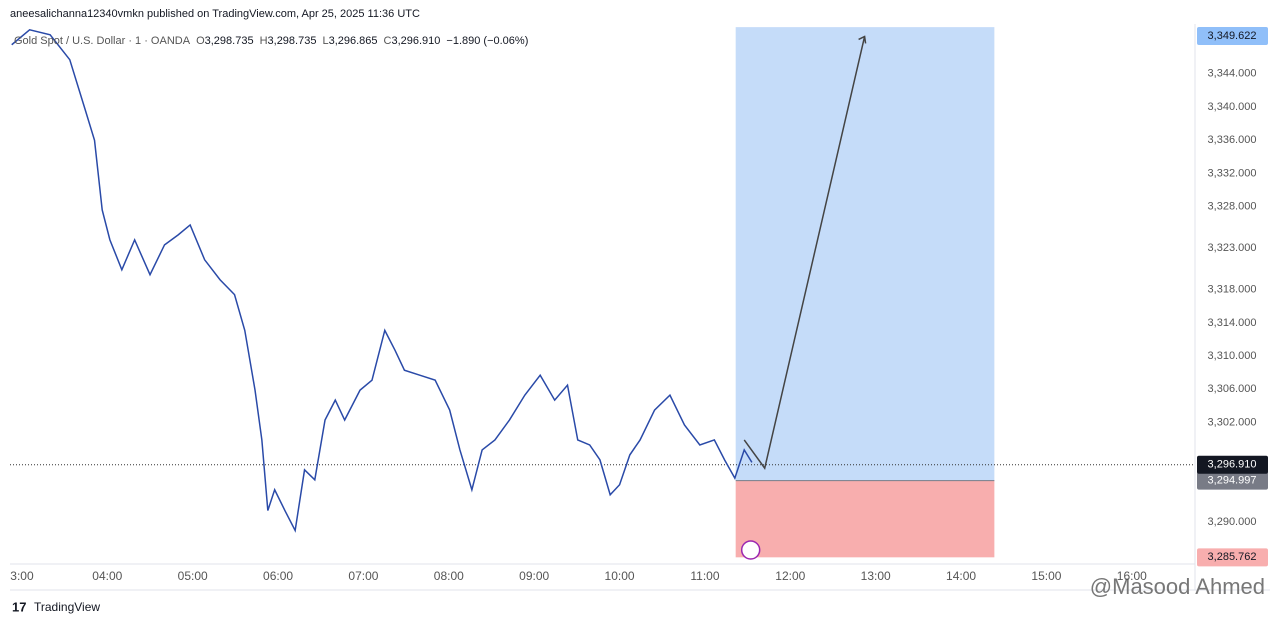 Image resolution: width=1280 pixels, height=631 pixels. Describe the element at coordinates (264, 41) in the screenshot. I see `ohlc-key: H` at that location.